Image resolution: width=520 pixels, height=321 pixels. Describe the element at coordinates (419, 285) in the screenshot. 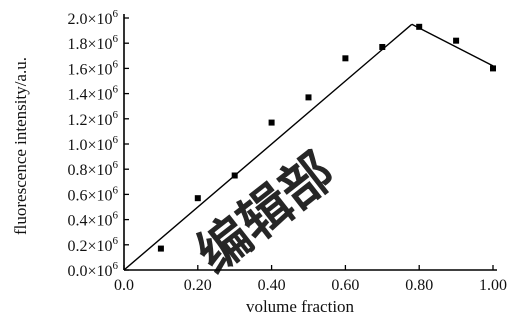

I see `x-tick-label: 0.80` at that location.